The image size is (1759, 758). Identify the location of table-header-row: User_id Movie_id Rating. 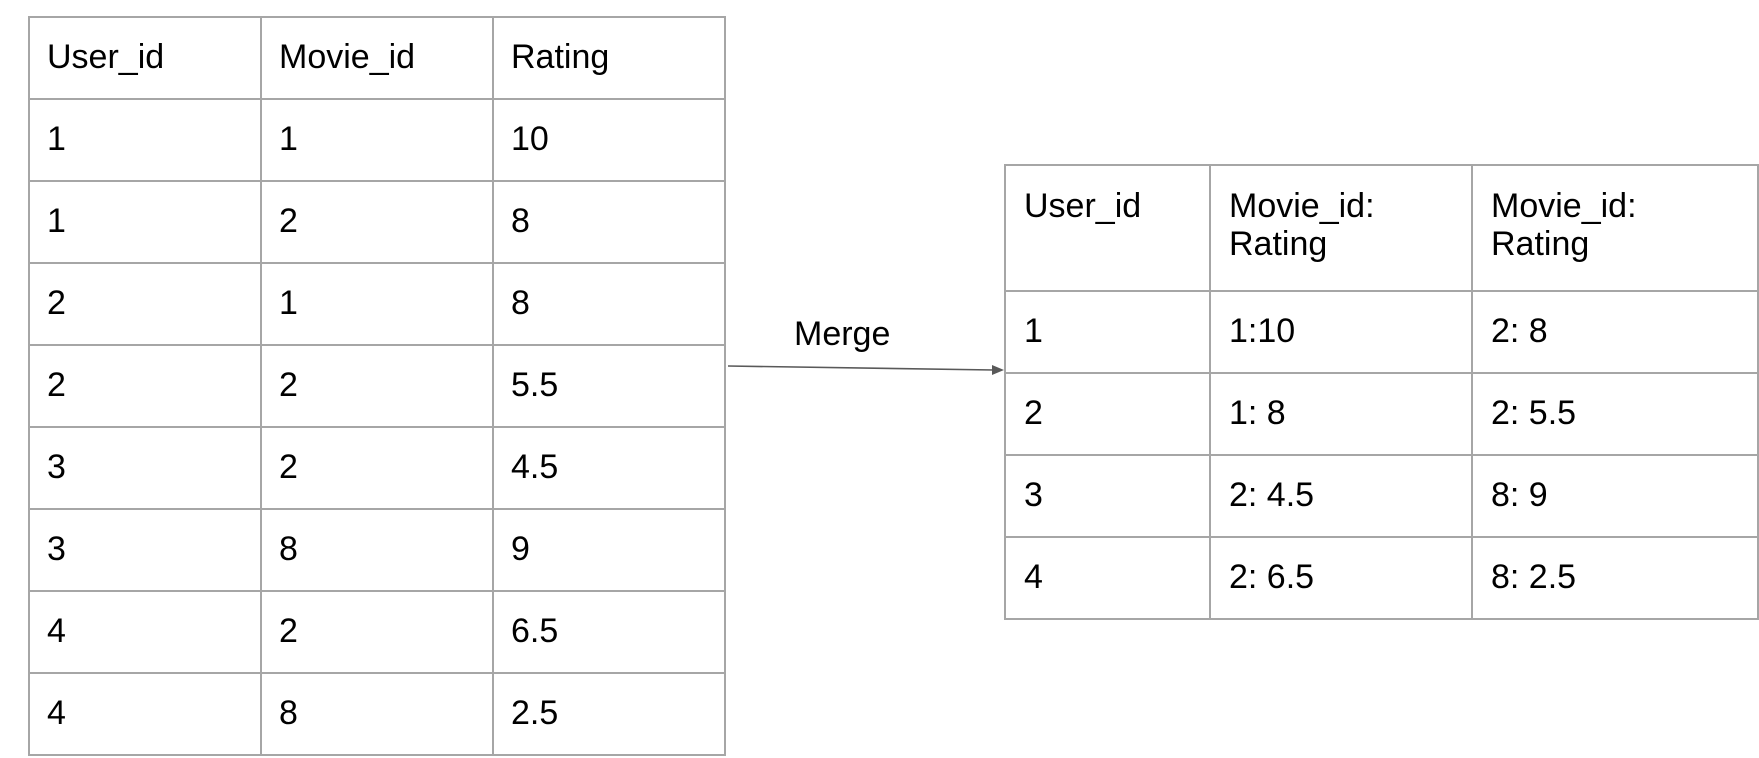
(377, 58).